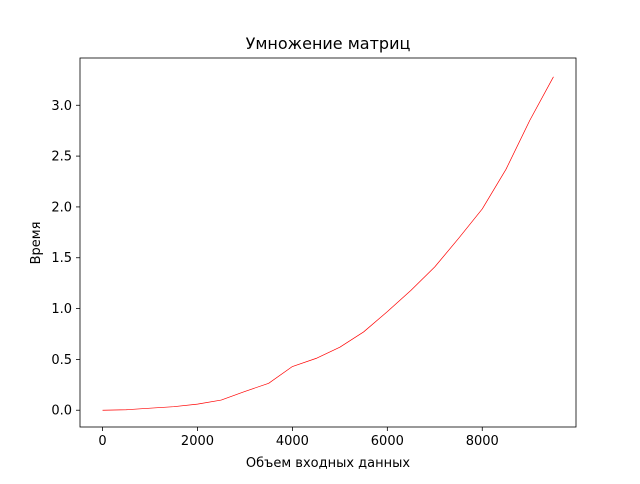 Image resolution: width=640 pixels, height=484 pixels. What do you see at coordinates (482, 441) in the screenshot?
I see `x-tick-label: 8000` at bounding box center [482, 441].